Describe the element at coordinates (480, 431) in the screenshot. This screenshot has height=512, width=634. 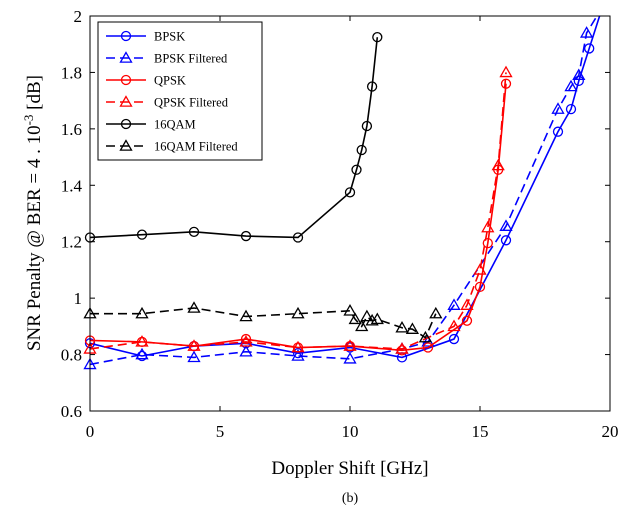
I see `x-tick-label: 15` at that location.